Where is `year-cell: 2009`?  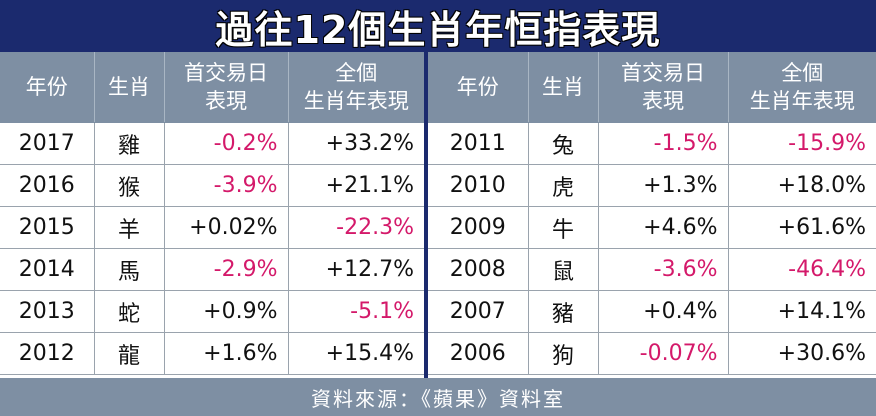 year-cell: 2009 is located at coordinates (478, 227).